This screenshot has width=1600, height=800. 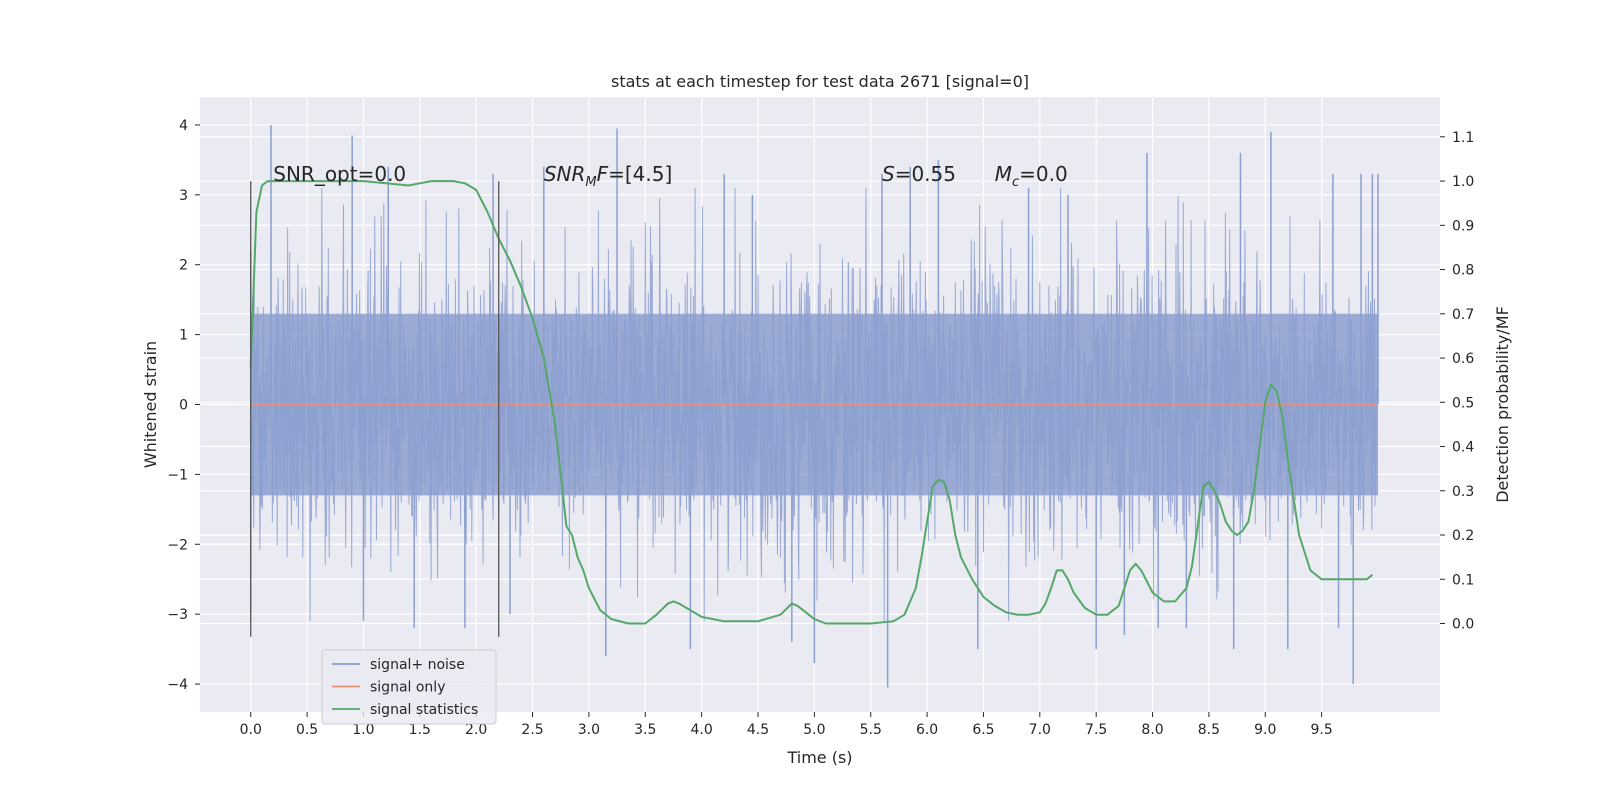 I want to click on y-axis-label: Whitened strain, so click(x=150, y=404).